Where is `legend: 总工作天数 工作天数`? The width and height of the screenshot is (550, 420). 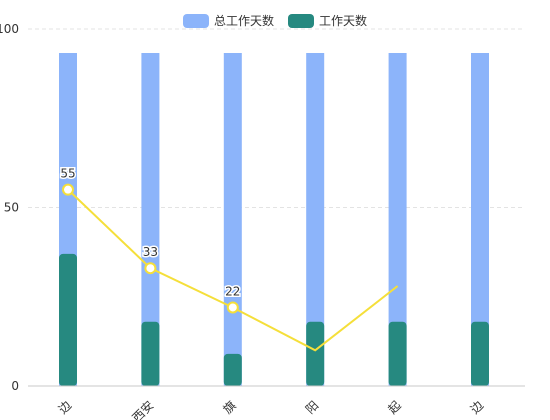
legend: 总工作天数 工作天数 is located at coordinates (275, 20).